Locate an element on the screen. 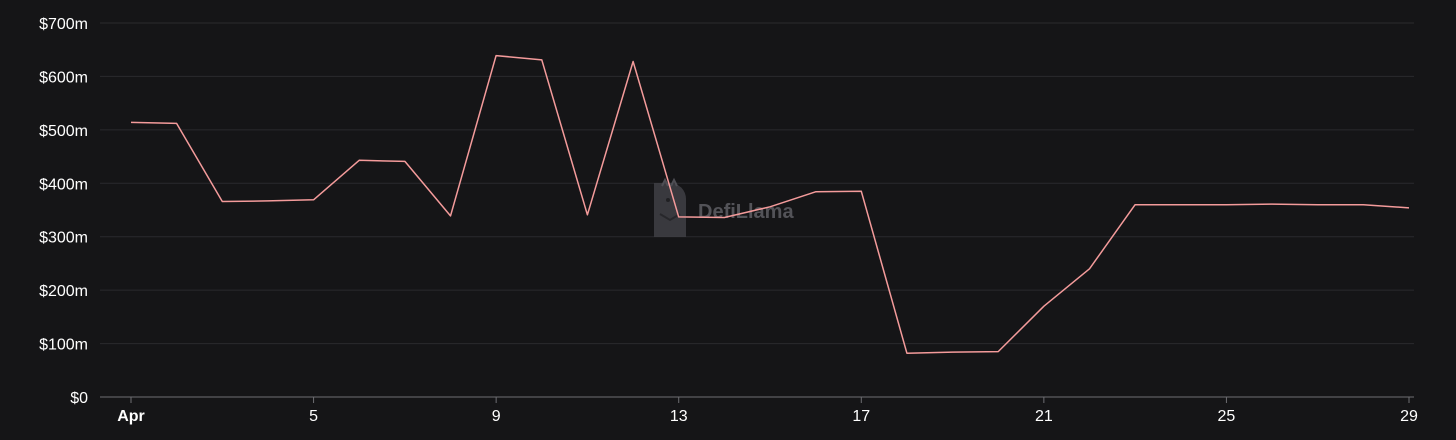 The height and width of the screenshot is (440, 1456). x-tick-label: 5 is located at coordinates (313, 416).